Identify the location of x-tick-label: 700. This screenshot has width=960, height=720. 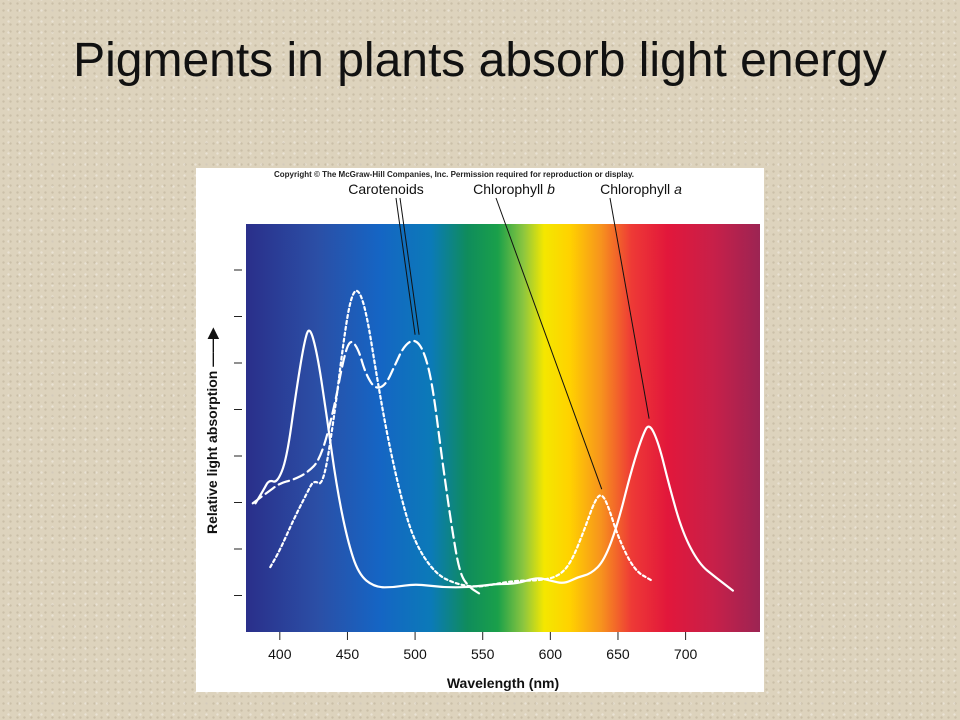
(686, 654).